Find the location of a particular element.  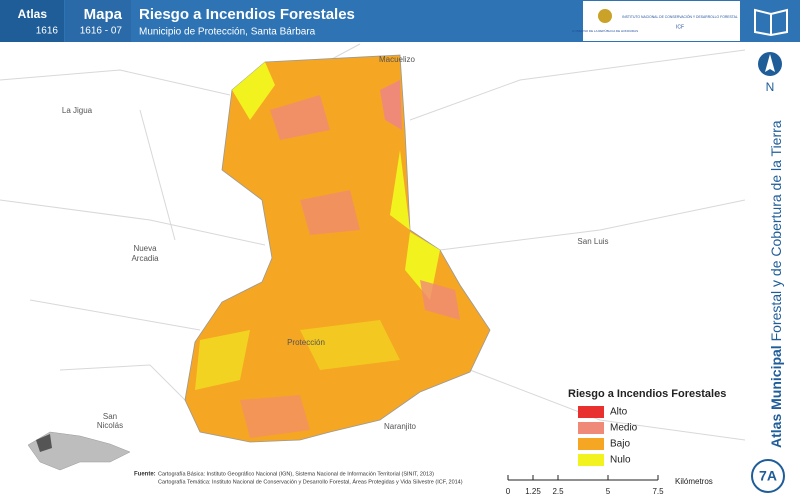

source-label: Fuente: is located at coordinates (145, 475).